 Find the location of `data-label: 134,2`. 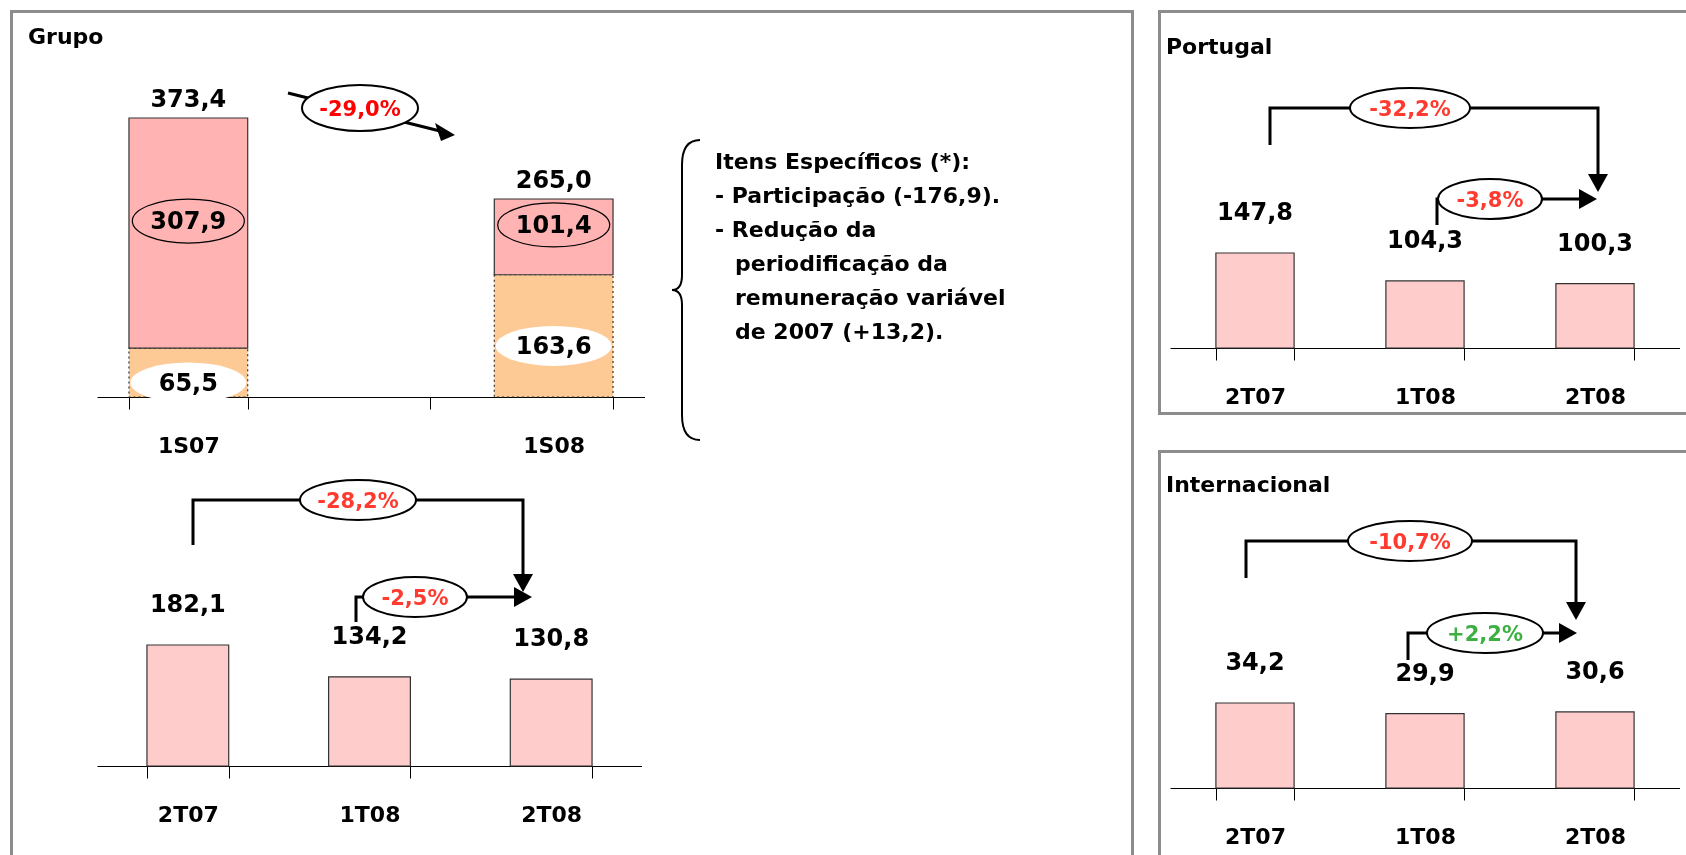

data-label: 134,2 is located at coordinates (369, 635).